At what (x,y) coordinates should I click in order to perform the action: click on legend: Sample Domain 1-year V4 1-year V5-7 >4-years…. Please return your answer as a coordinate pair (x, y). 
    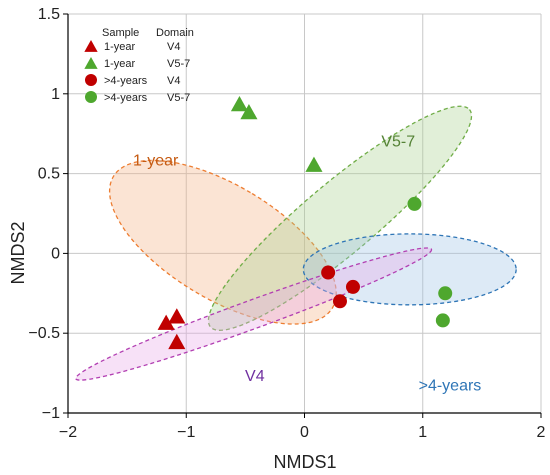
    Looking at the image, I should click on (139, 65).